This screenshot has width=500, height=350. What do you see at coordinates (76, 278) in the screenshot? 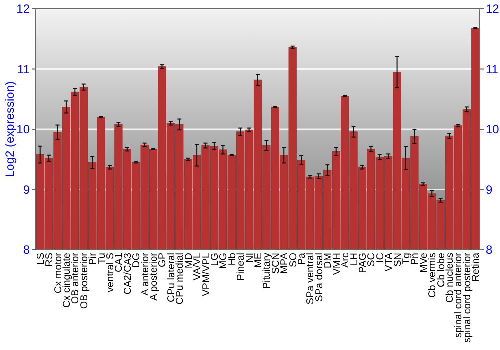
I see `x-tick-label: OB anterior` at bounding box center [76, 278].